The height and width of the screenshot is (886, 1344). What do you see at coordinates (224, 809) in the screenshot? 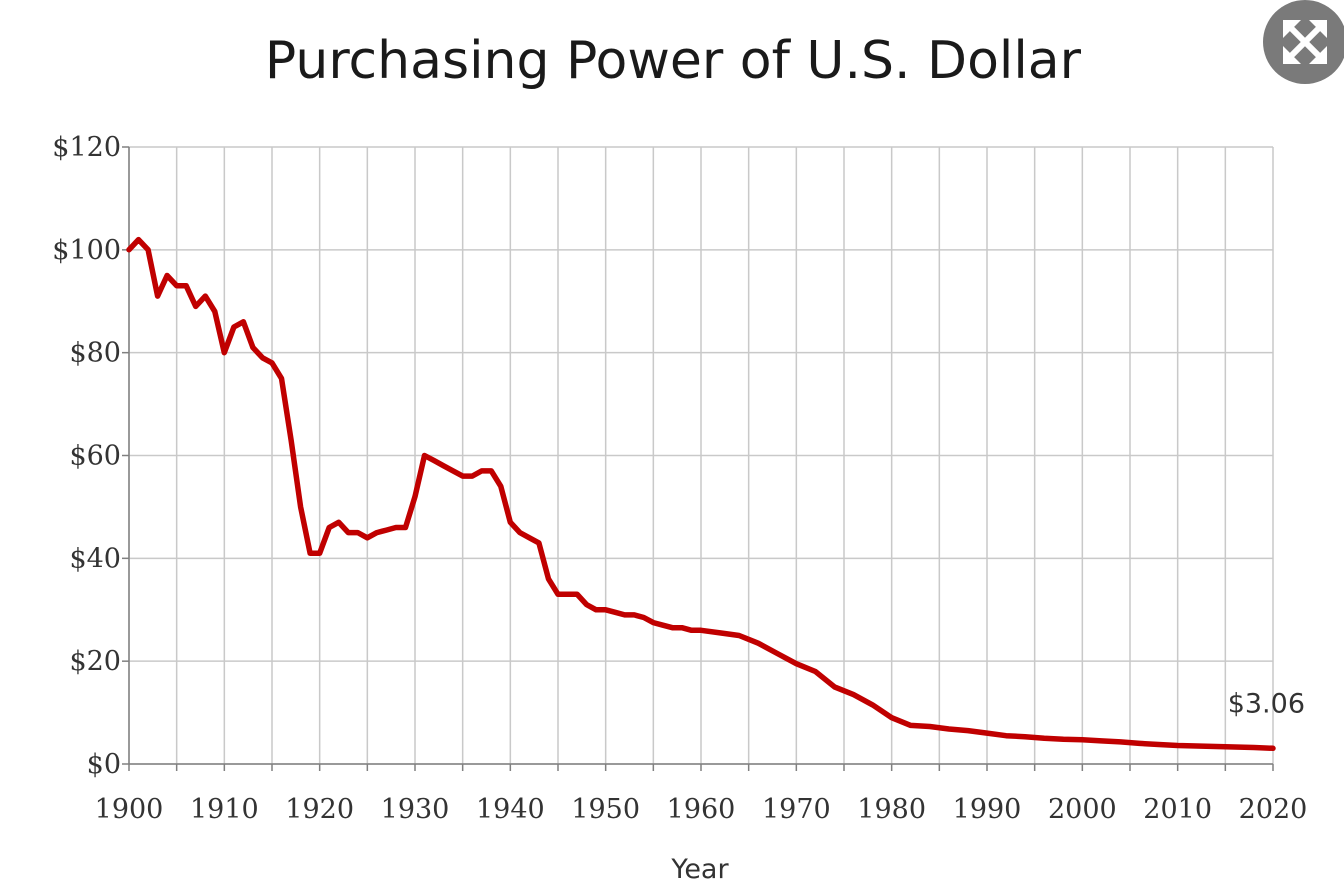
I see `x-tick-label: 1910` at bounding box center [224, 809].